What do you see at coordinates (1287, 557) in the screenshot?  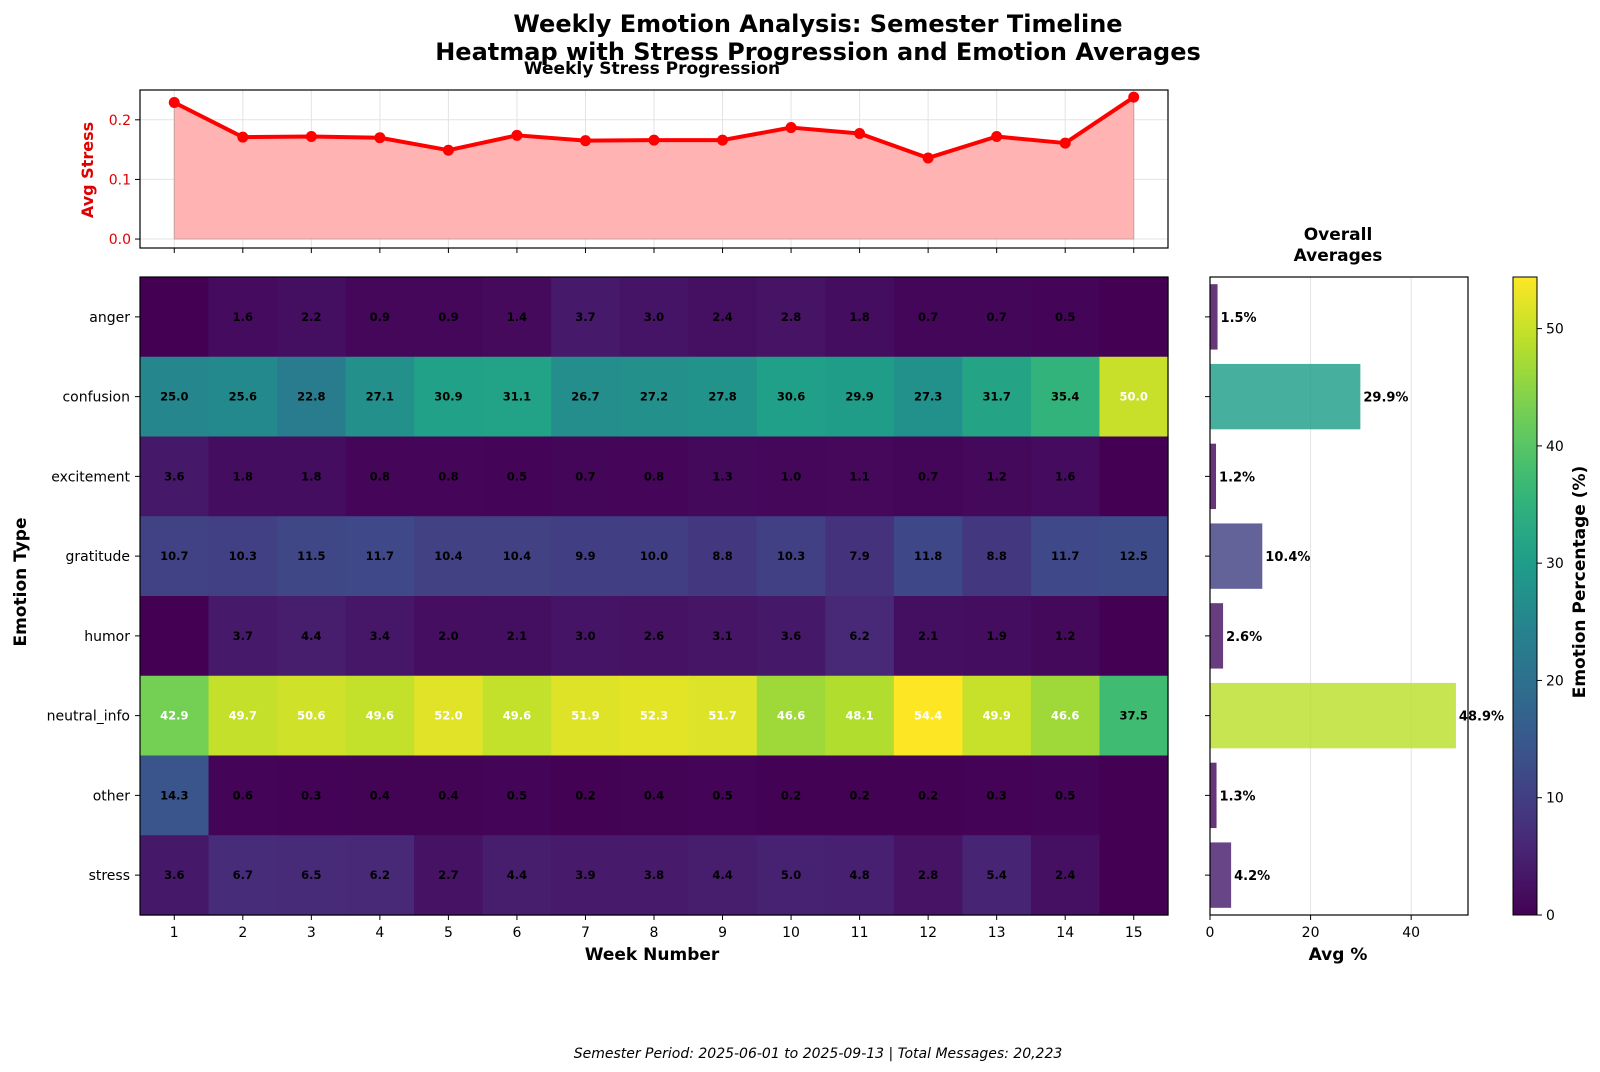 I see `average-bar-label: 10.4%` at bounding box center [1287, 557].